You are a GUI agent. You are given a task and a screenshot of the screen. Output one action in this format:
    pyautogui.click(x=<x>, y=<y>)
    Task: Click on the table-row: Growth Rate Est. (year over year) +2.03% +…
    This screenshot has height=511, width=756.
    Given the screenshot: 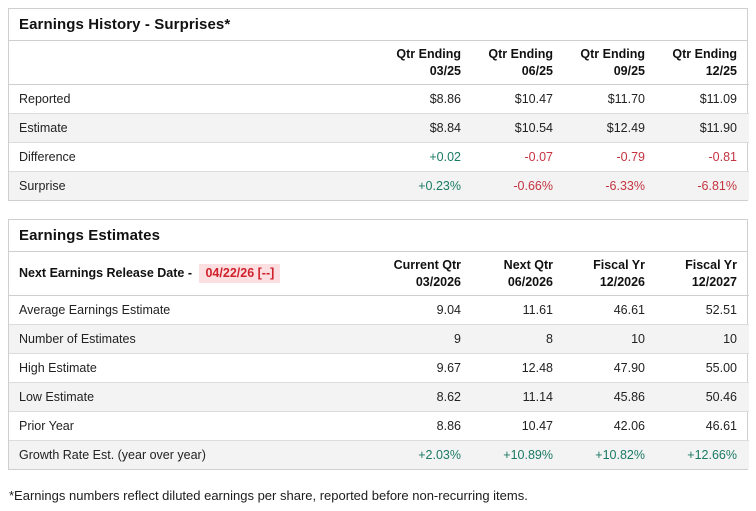 What is the action you would take?
    pyautogui.click(x=379, y=454)
    